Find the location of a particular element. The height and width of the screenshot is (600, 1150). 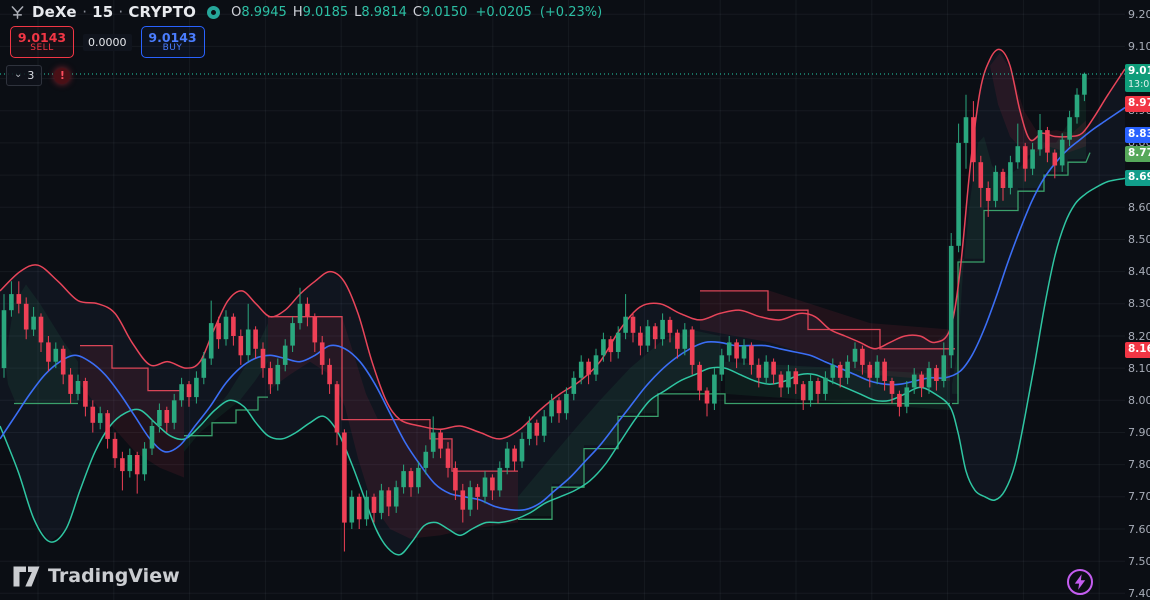

price-change: +0.0205 is located at coordinates (503, 12).